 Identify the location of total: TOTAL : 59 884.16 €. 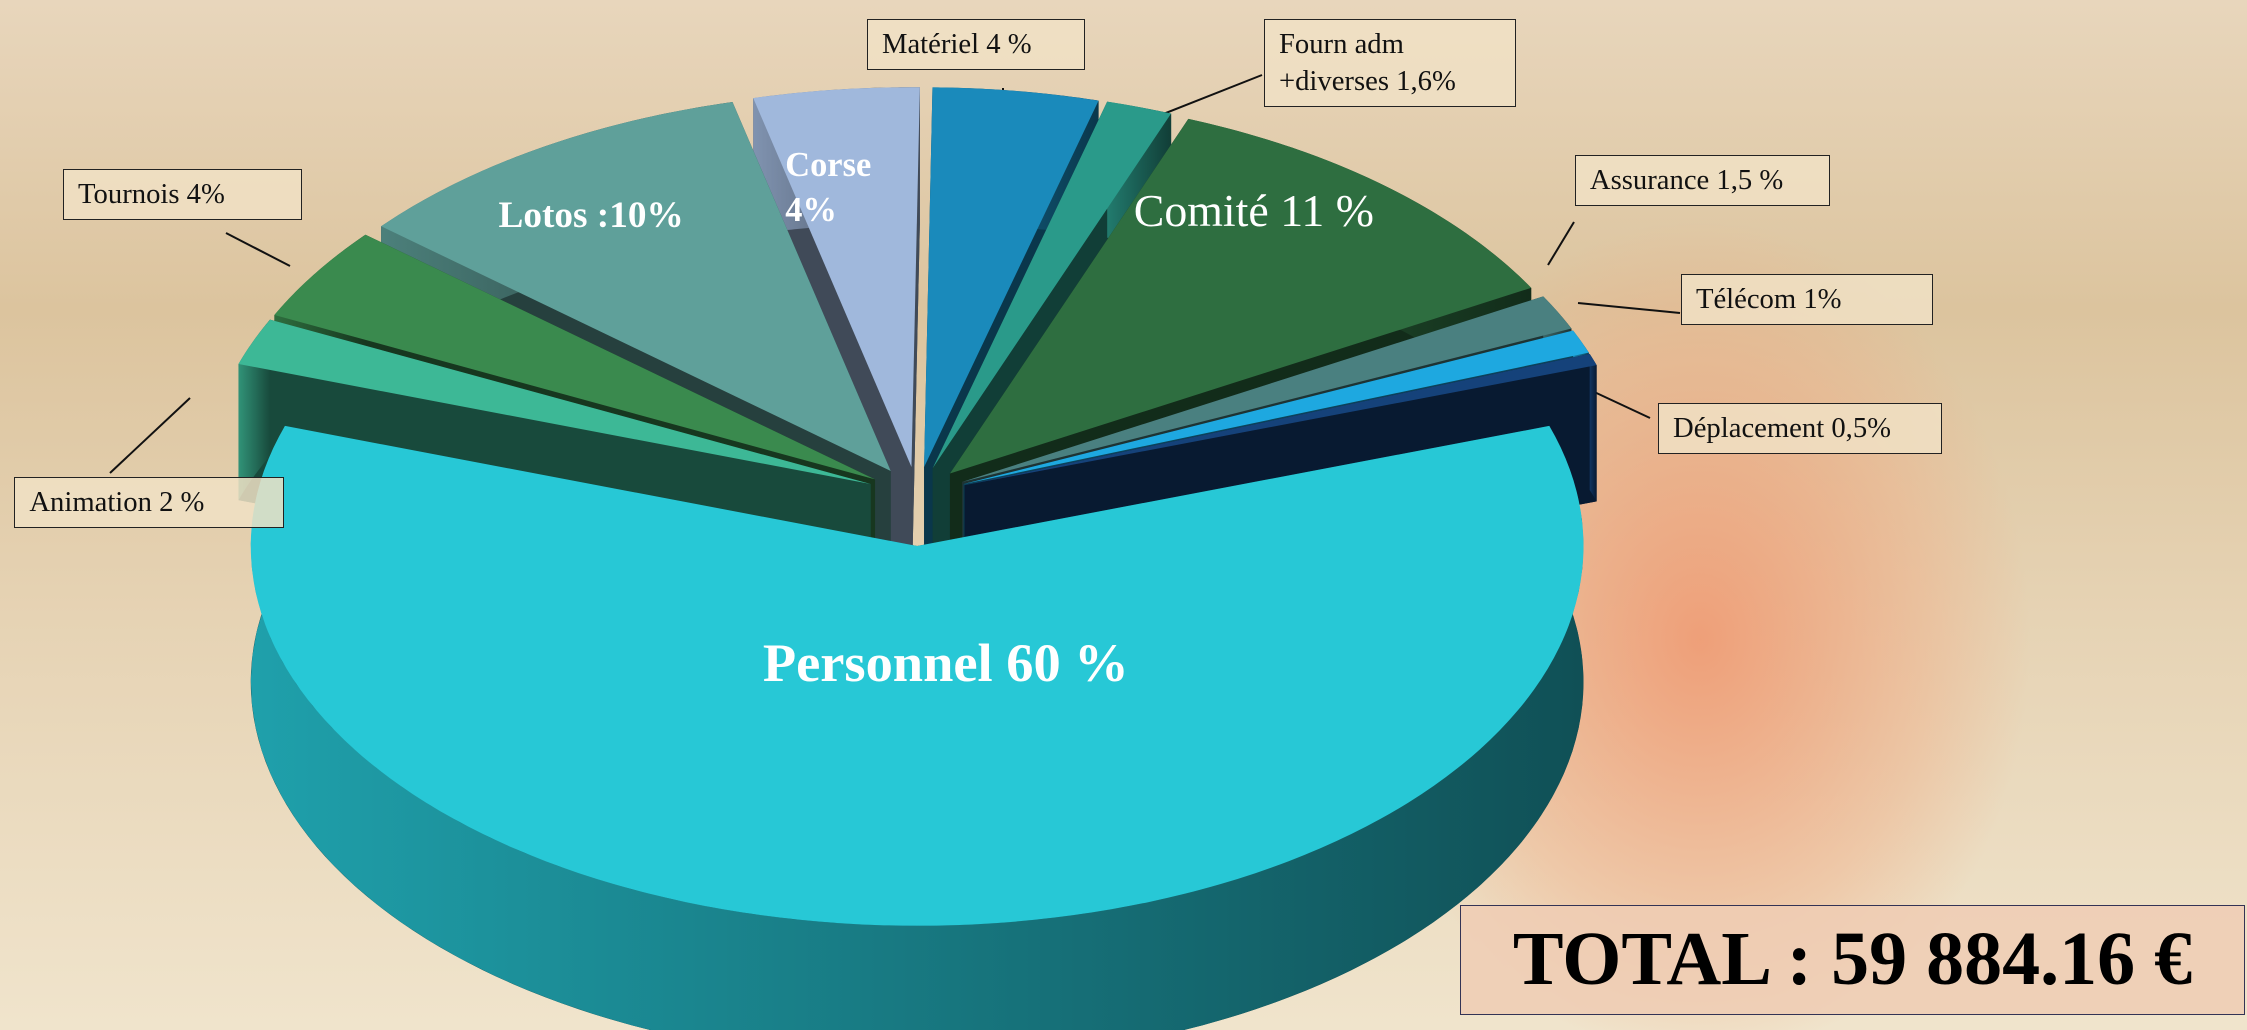
(1852, 960).